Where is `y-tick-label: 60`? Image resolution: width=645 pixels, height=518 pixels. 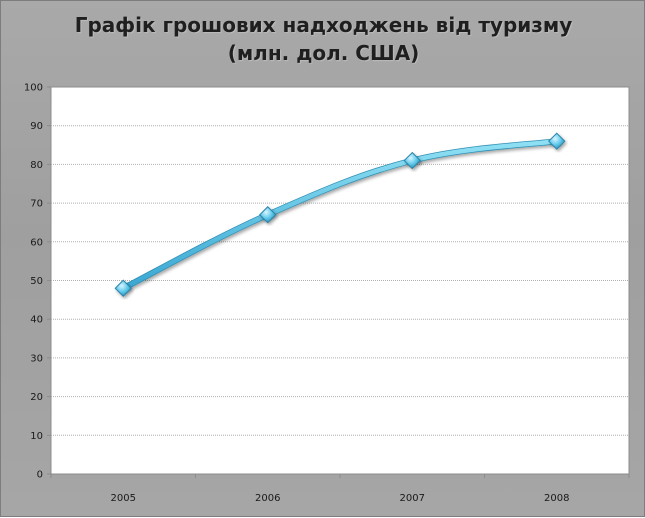
y-tick-label: 60 is located at coordinates (36, 242).